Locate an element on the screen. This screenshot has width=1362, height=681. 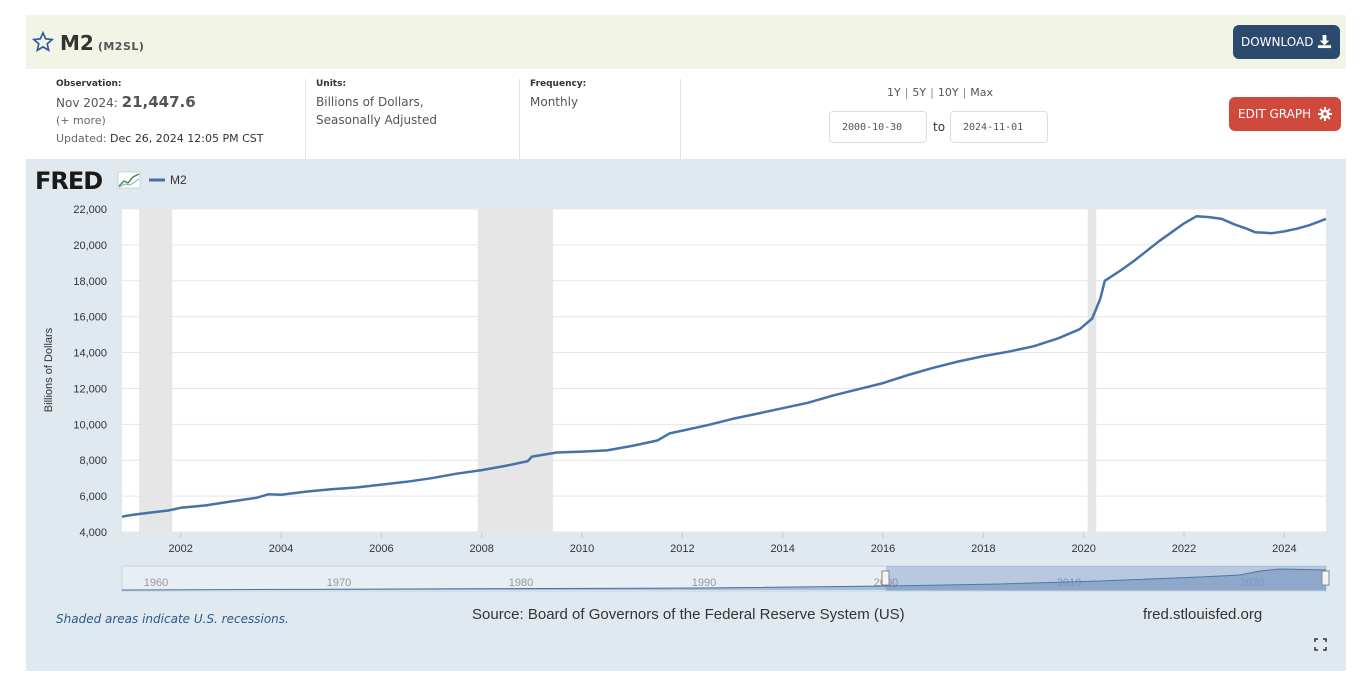
y-tick-label: 4,000 is located at coordinates (93, 533).